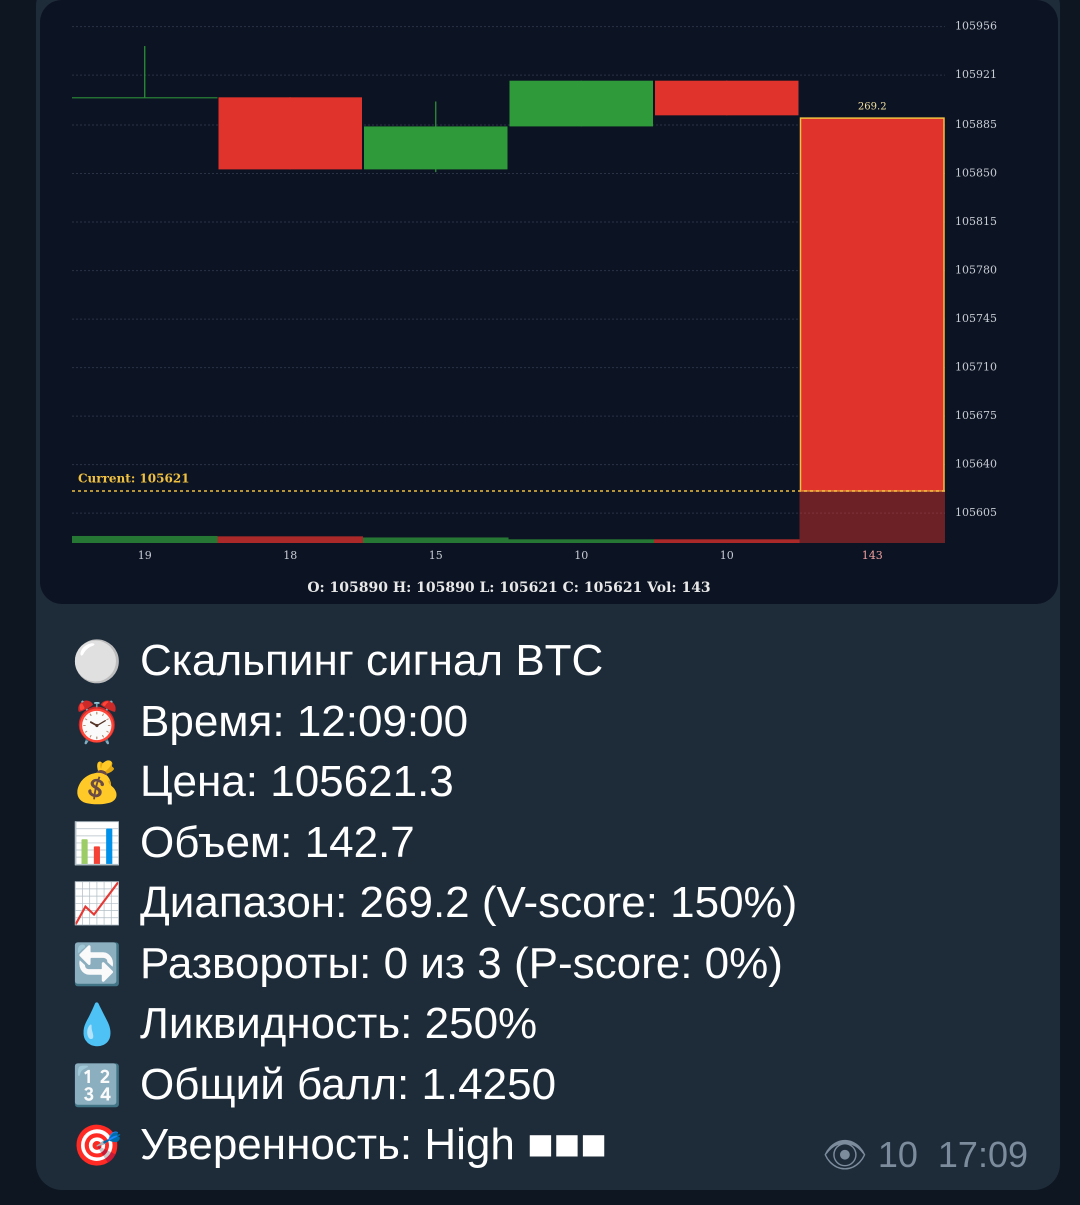 Image resolution: width=1080 pixels, height=1205 pixels. Describe the element at coordinates (976, 26) in the screenshot. I see `y-tick-label: 105956` at that location.